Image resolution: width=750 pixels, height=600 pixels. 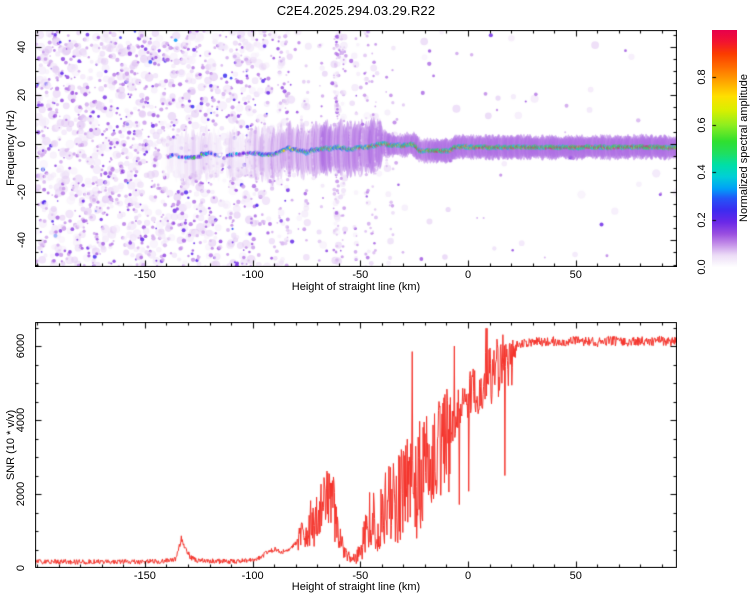 What do you see at coordinates (468, 576) in the screenshot?
I see `snr-x-tick-label: 0` at bounding box center [468, 576].